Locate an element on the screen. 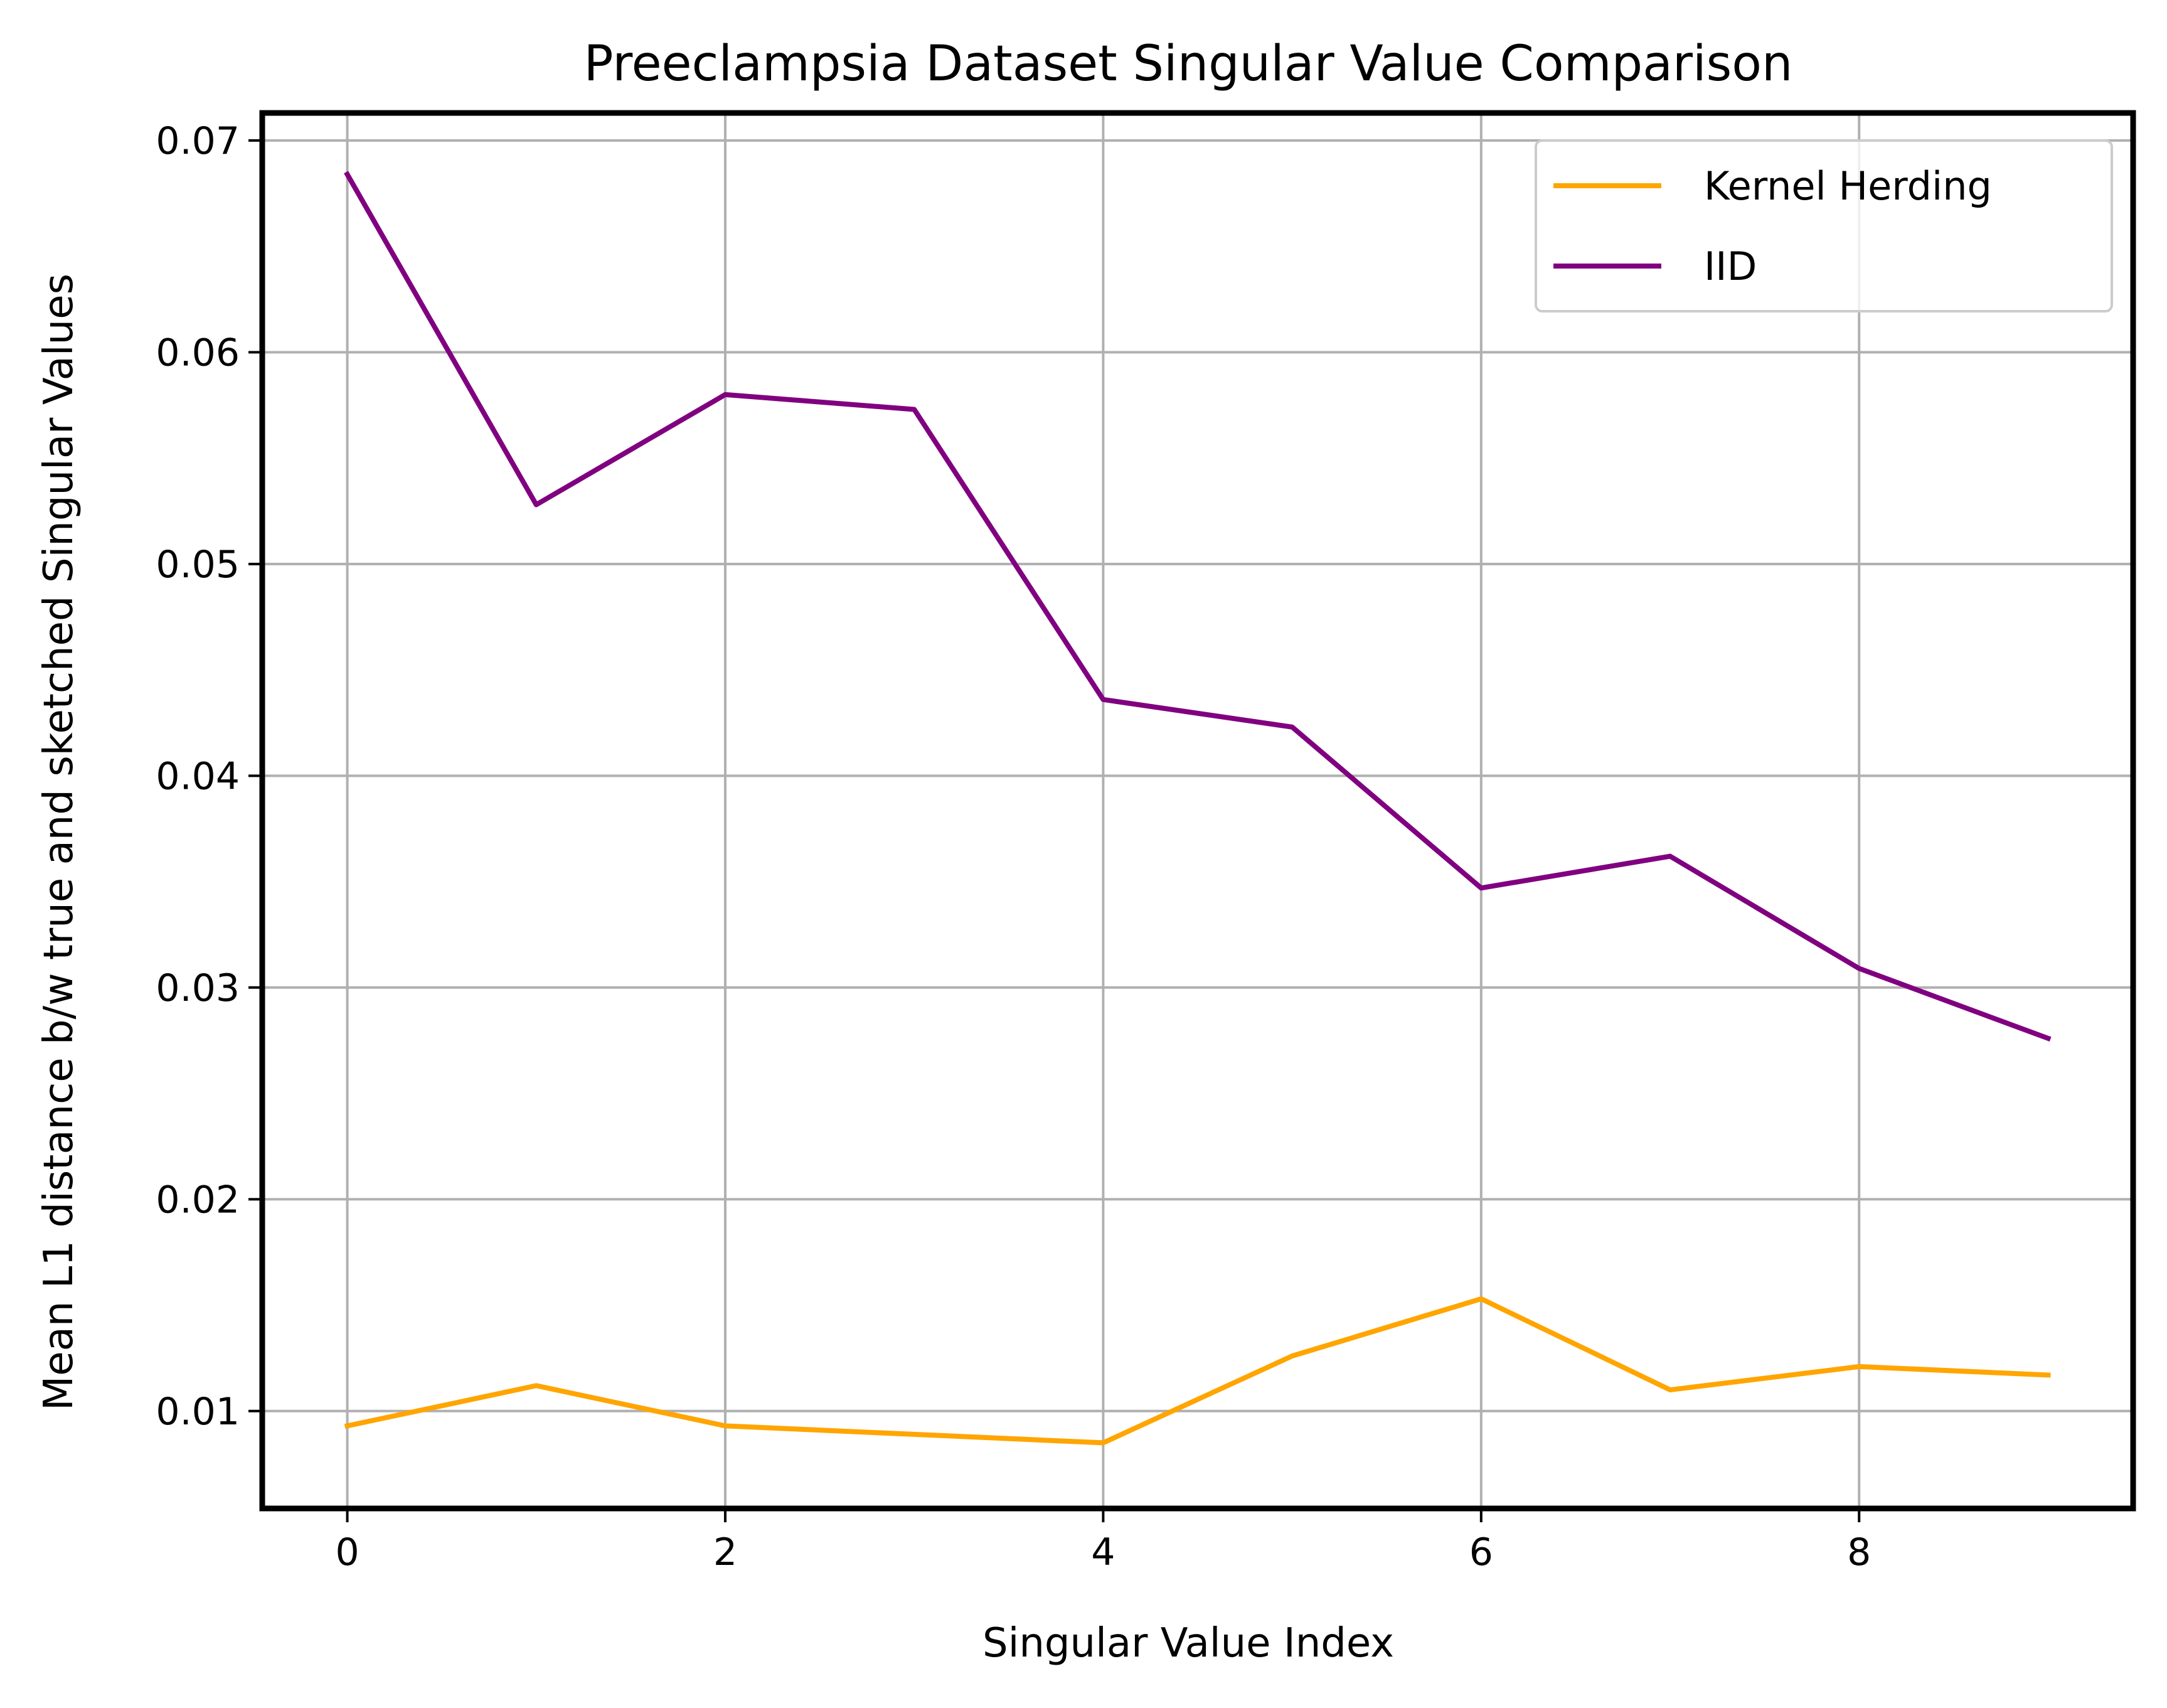 This screenshot has height=1708, width=2167. y-tick-label: 0.04 is located at coordinates (198, 776).